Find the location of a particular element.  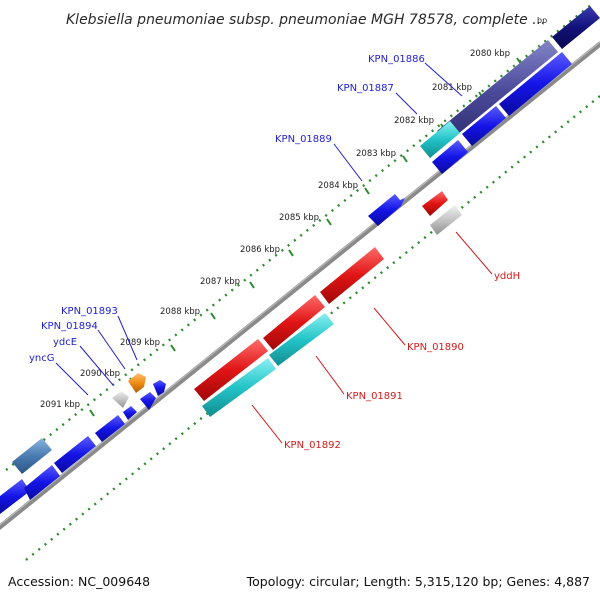

cds-reverse-gray is located at coordinates (446, 220).